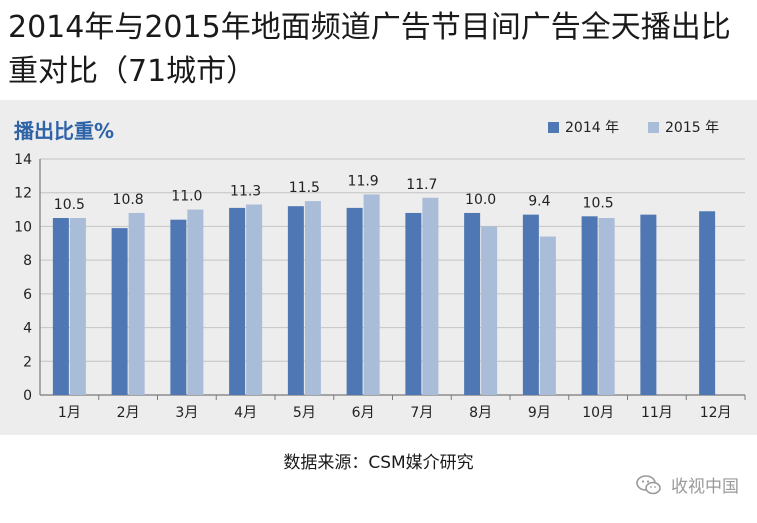  Describe the element at coordinates (716, 413) in the screenshot. I see `x-tick-label: 12月` at that location.